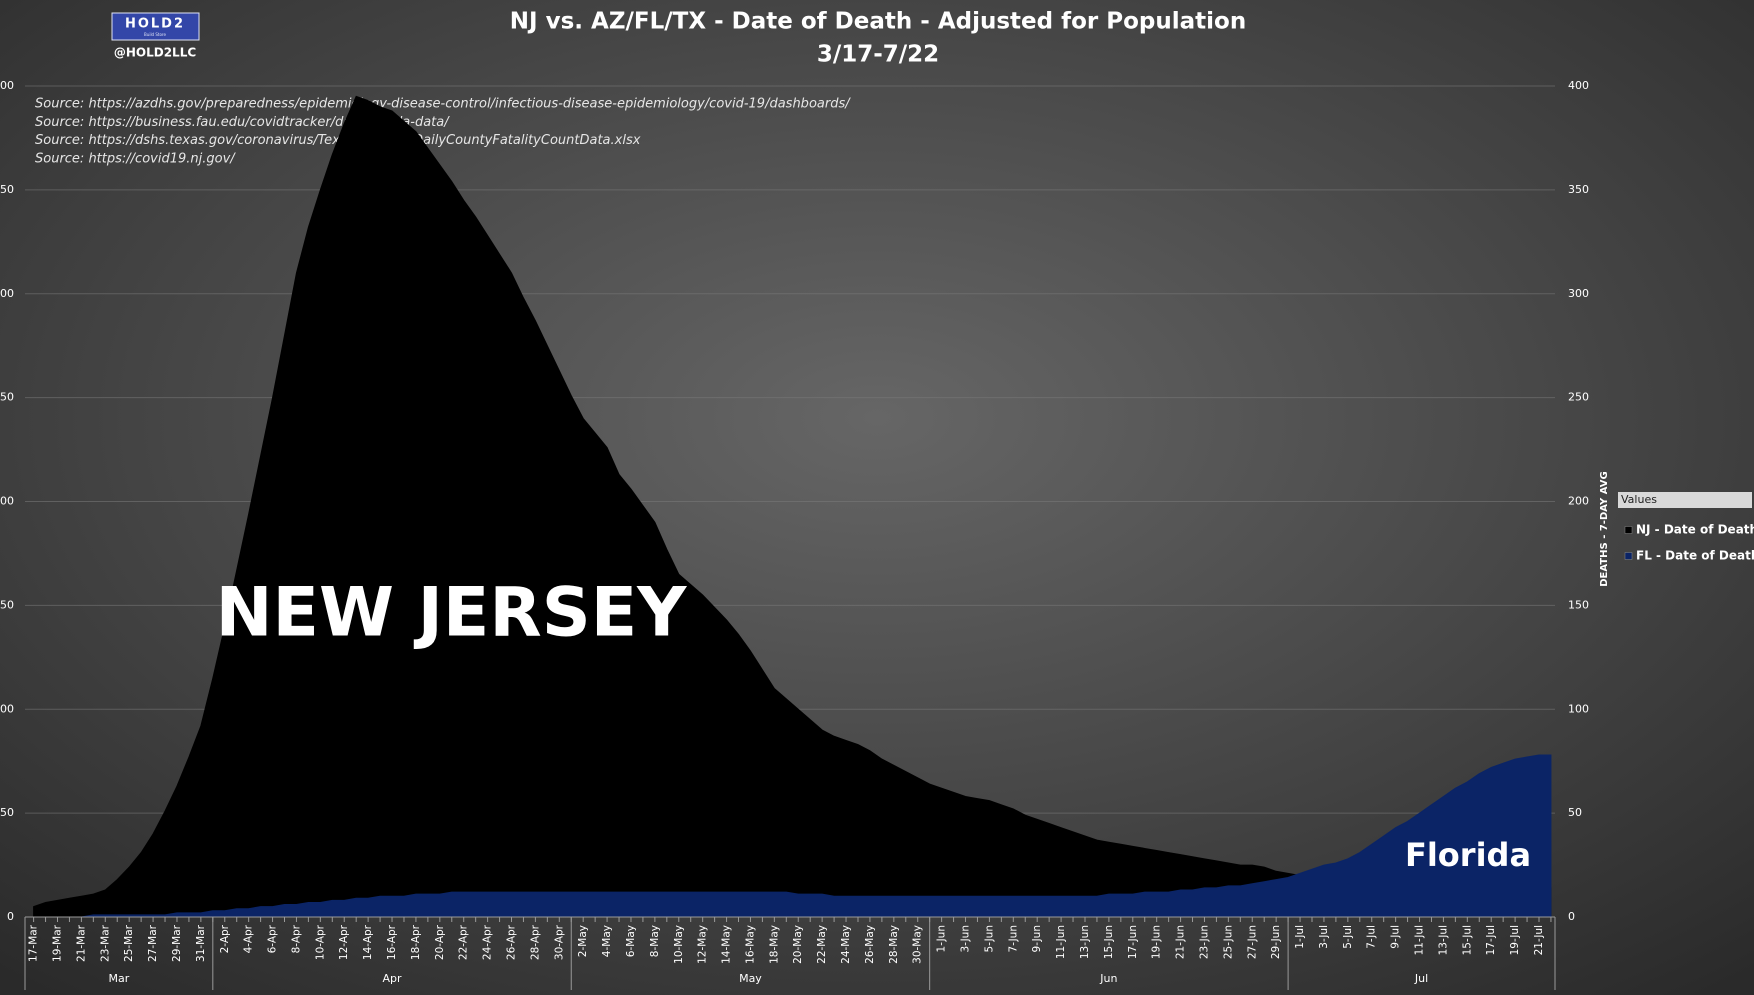  What do you see at coordinates (703, 944) in the screenshot?
I see `x-tick-label: 12-May` at bounding box center [703, 944].